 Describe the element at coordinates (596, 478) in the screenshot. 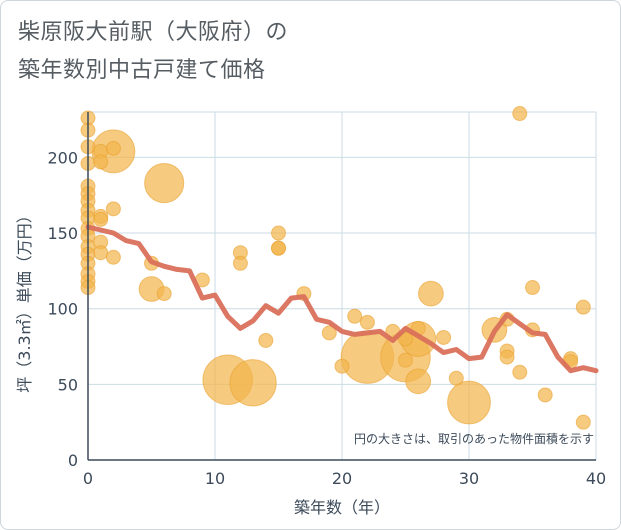

I see `x-tick-label: 40` at that location.